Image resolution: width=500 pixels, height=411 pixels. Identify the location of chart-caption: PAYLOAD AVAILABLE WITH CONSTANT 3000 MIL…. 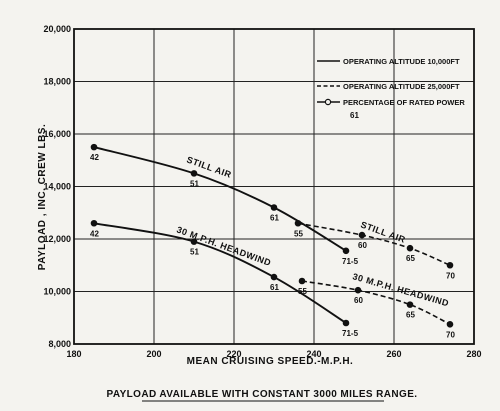
(262, 394).